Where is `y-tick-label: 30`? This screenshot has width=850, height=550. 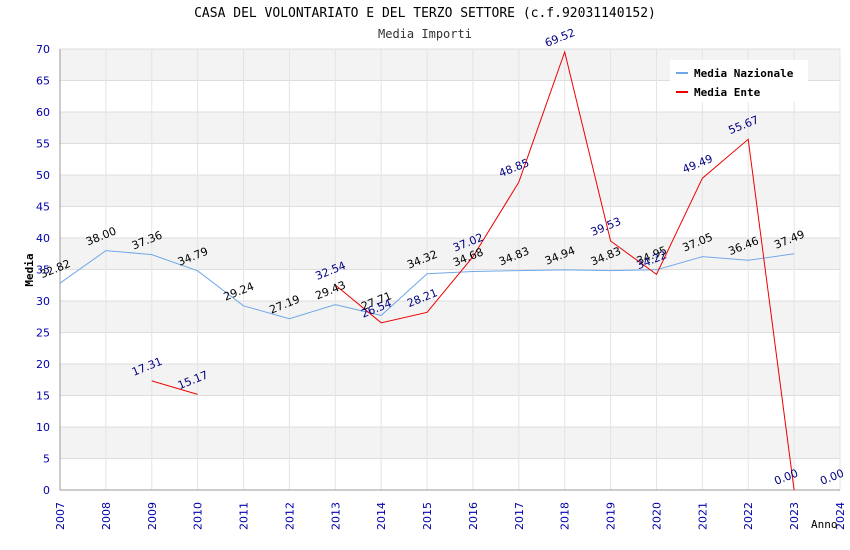
y-tick-label: 30 is located at coordinates (43, 301).